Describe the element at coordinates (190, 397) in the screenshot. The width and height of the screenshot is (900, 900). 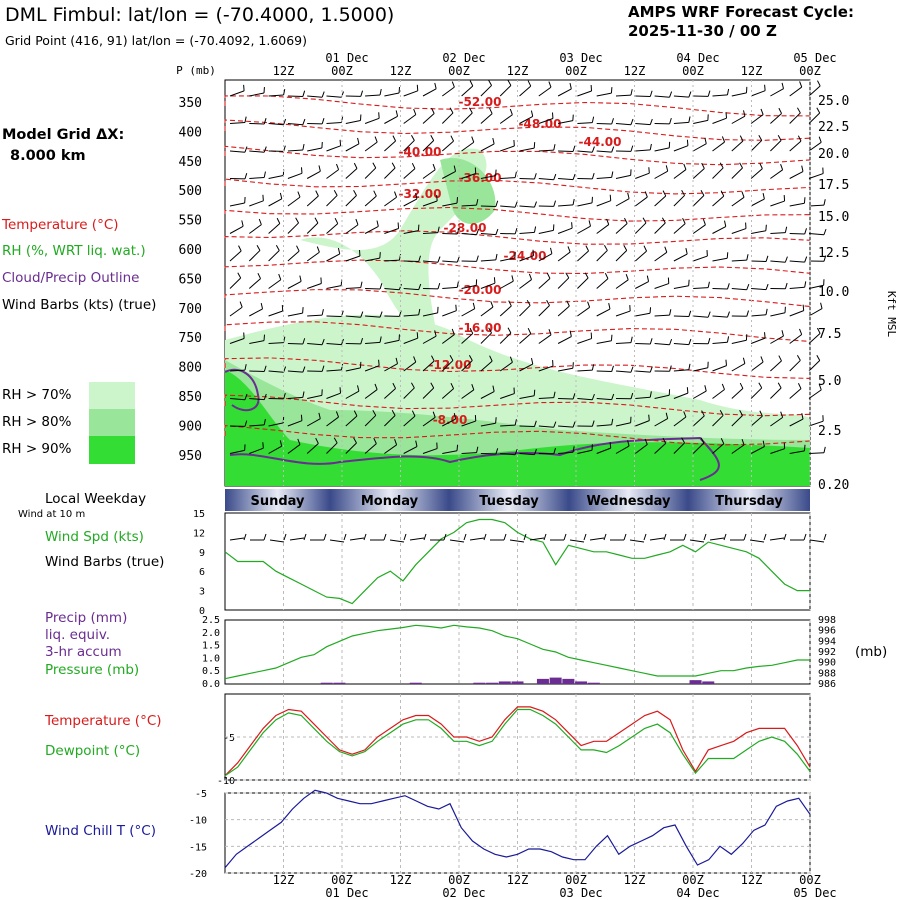
I see `p-tick-label: 850` at that location.